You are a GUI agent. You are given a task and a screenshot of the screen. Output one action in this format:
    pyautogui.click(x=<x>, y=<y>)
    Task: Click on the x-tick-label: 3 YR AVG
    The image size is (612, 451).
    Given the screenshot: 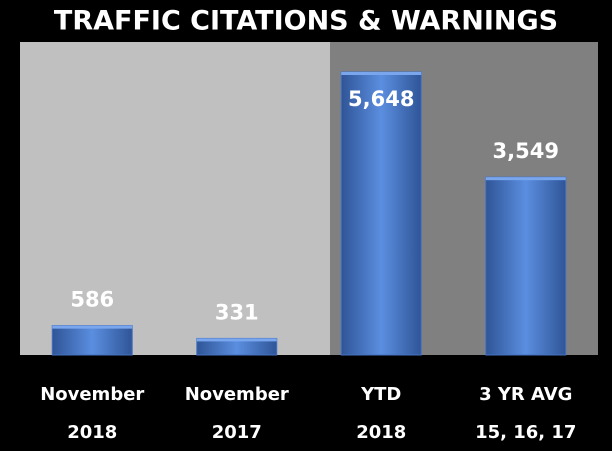 What is the action you would take?
    pyautogui.click(x=525, y=394)
    